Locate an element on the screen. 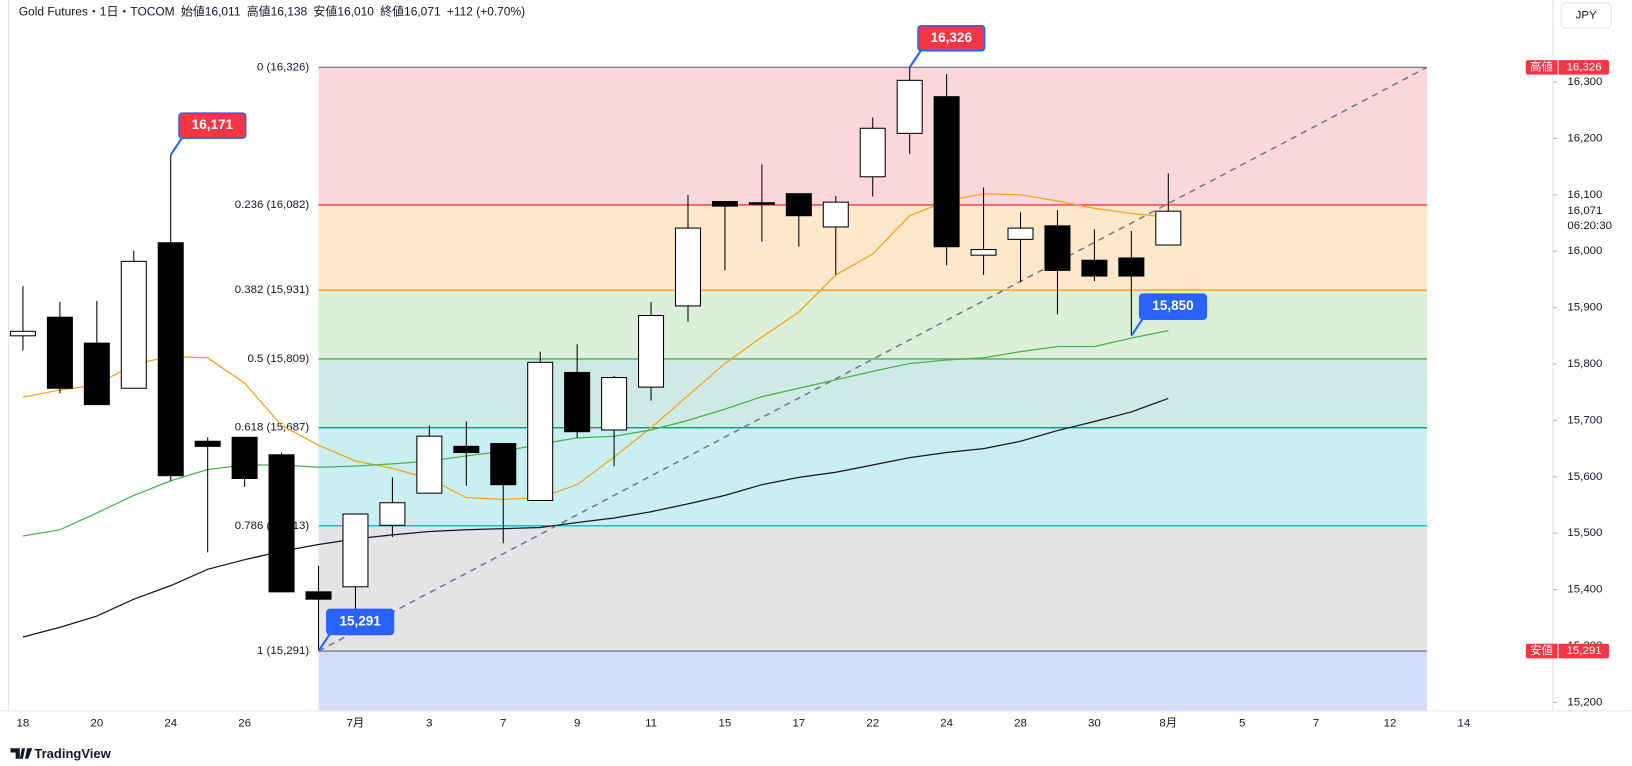 This screenshot has height=766, width=1632. header-stat: 高値16,138 is located at coordinates (277, 11).